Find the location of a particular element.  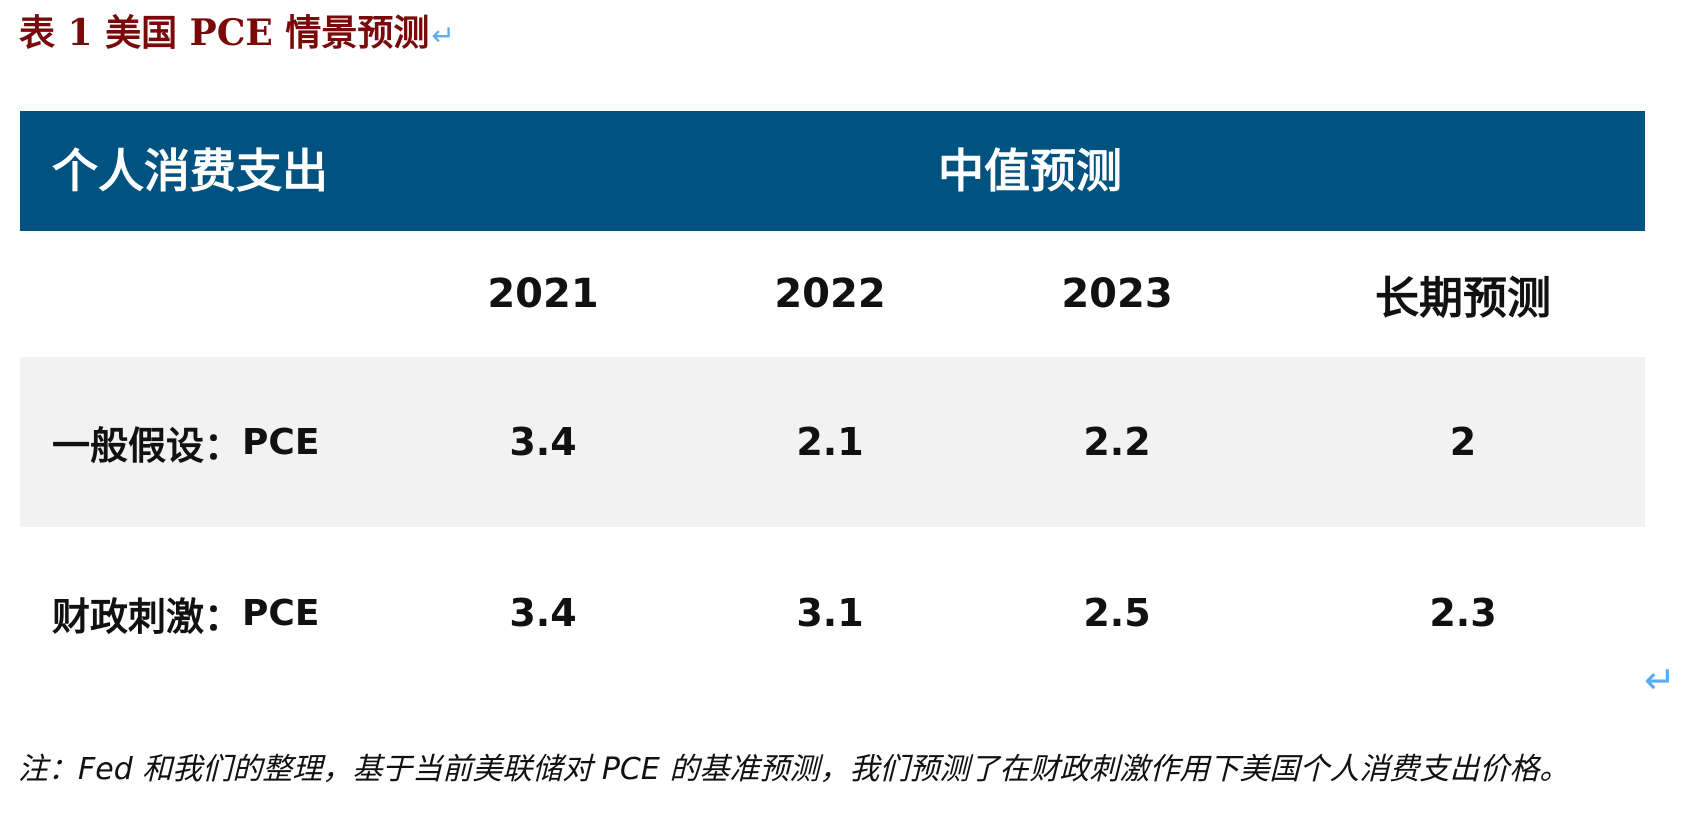

year-header-row: 2021 2022 2023 长期预测 is located at coordinates (832, 294).